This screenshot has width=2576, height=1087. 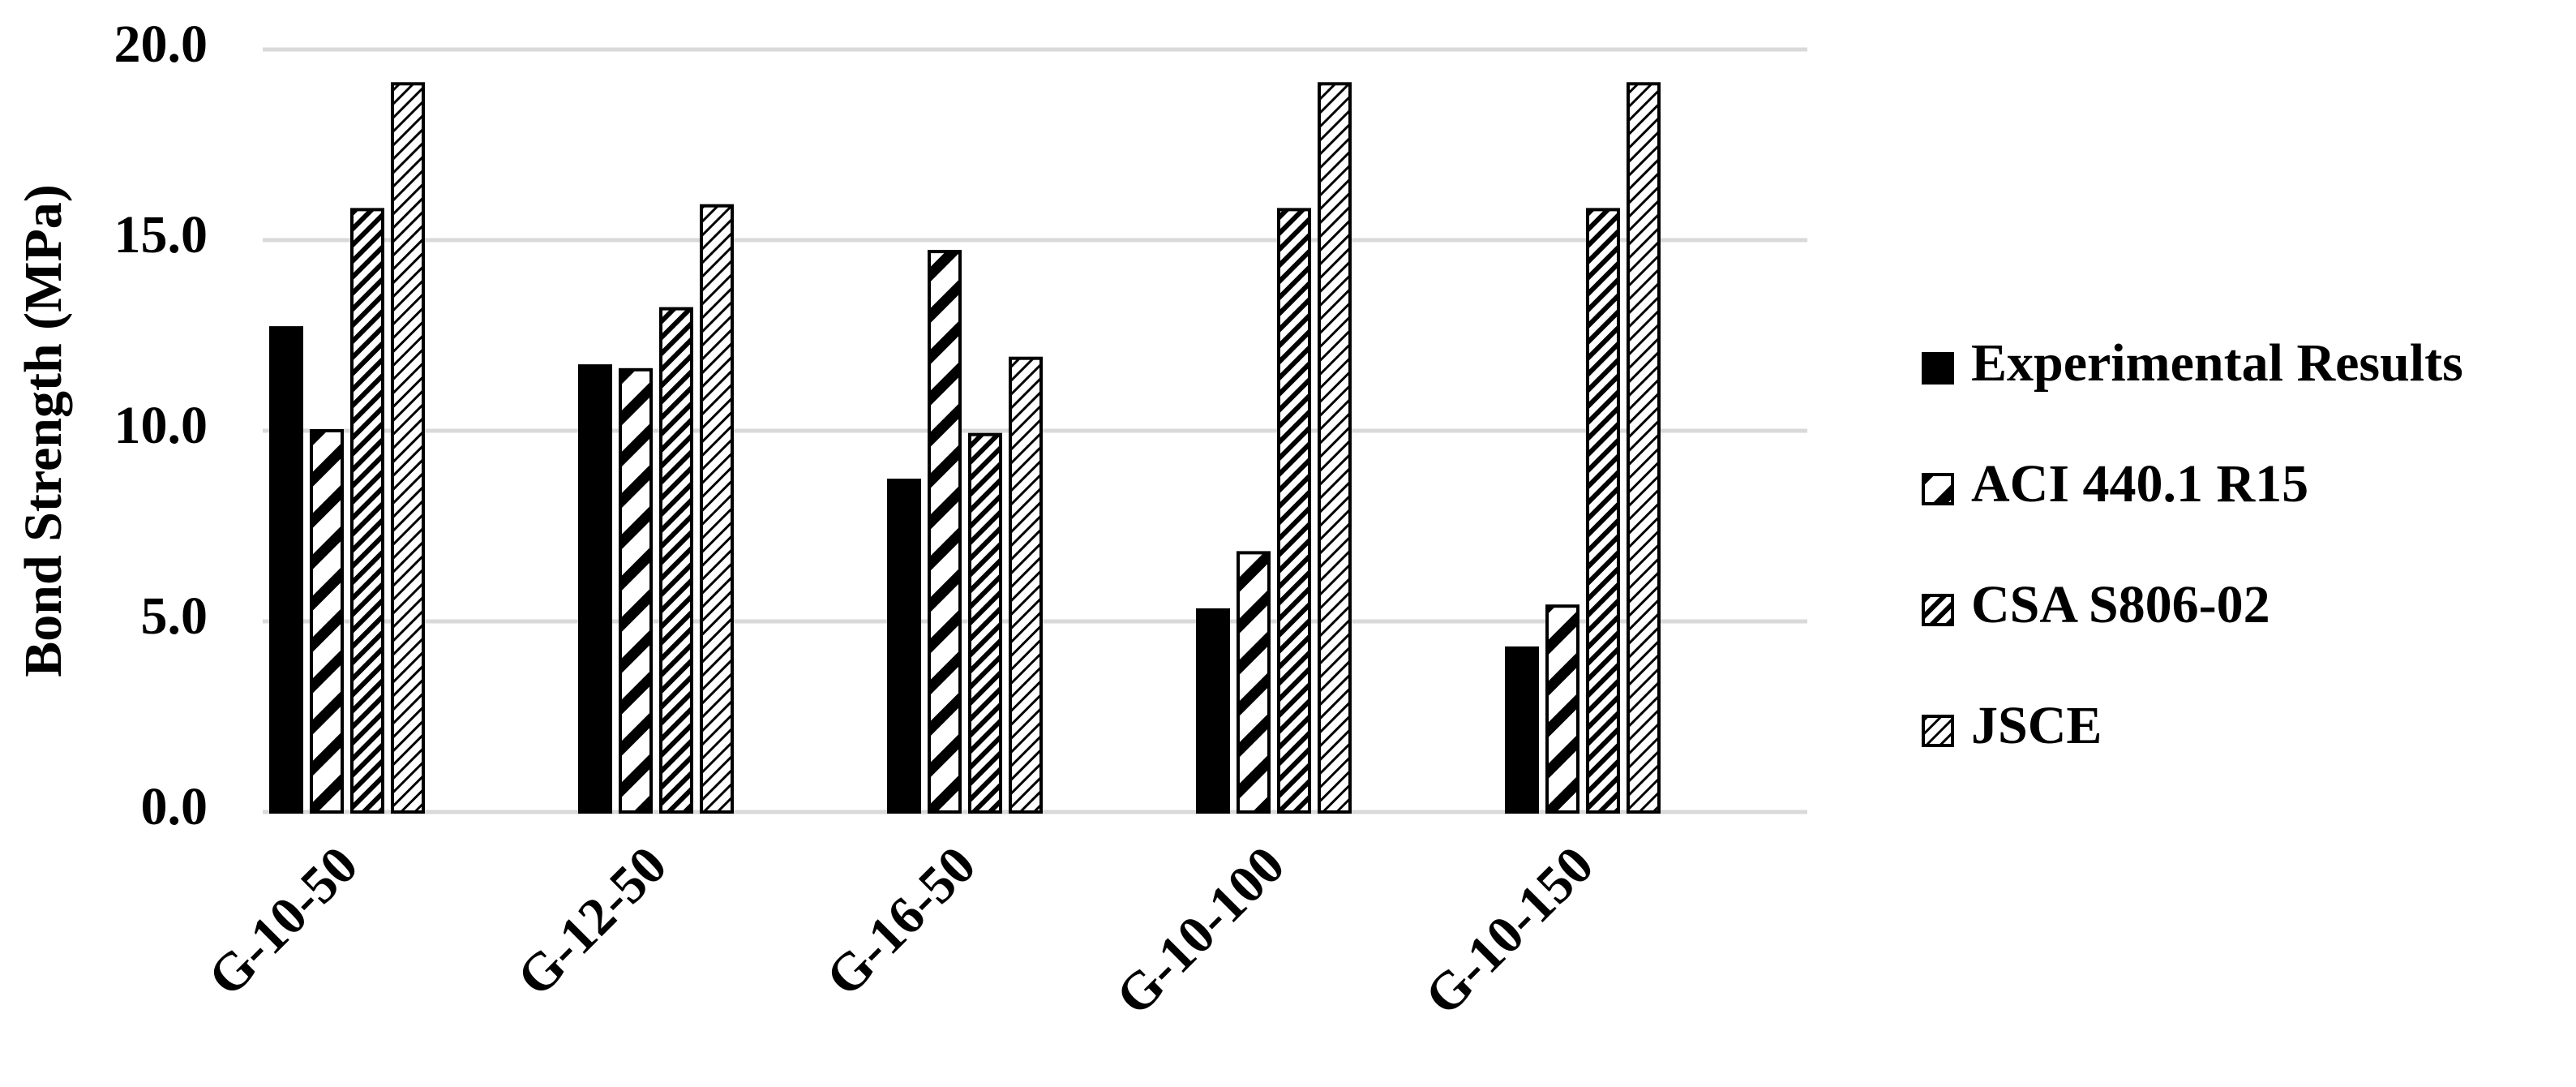 What do you see at coordinates (43, 430) in the screenshot?
I see `y-axis-title: Bond Strength (MPa)` at bounding box center [43, 430].